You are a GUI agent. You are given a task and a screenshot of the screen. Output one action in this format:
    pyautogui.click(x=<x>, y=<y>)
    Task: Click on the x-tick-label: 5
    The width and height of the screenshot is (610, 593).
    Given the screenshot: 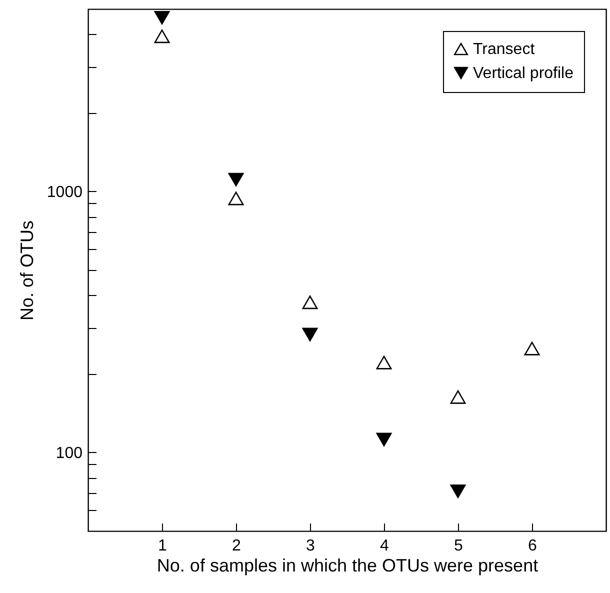 What is the action you would take?
    pyautogui.click(x=459, y=546)
    